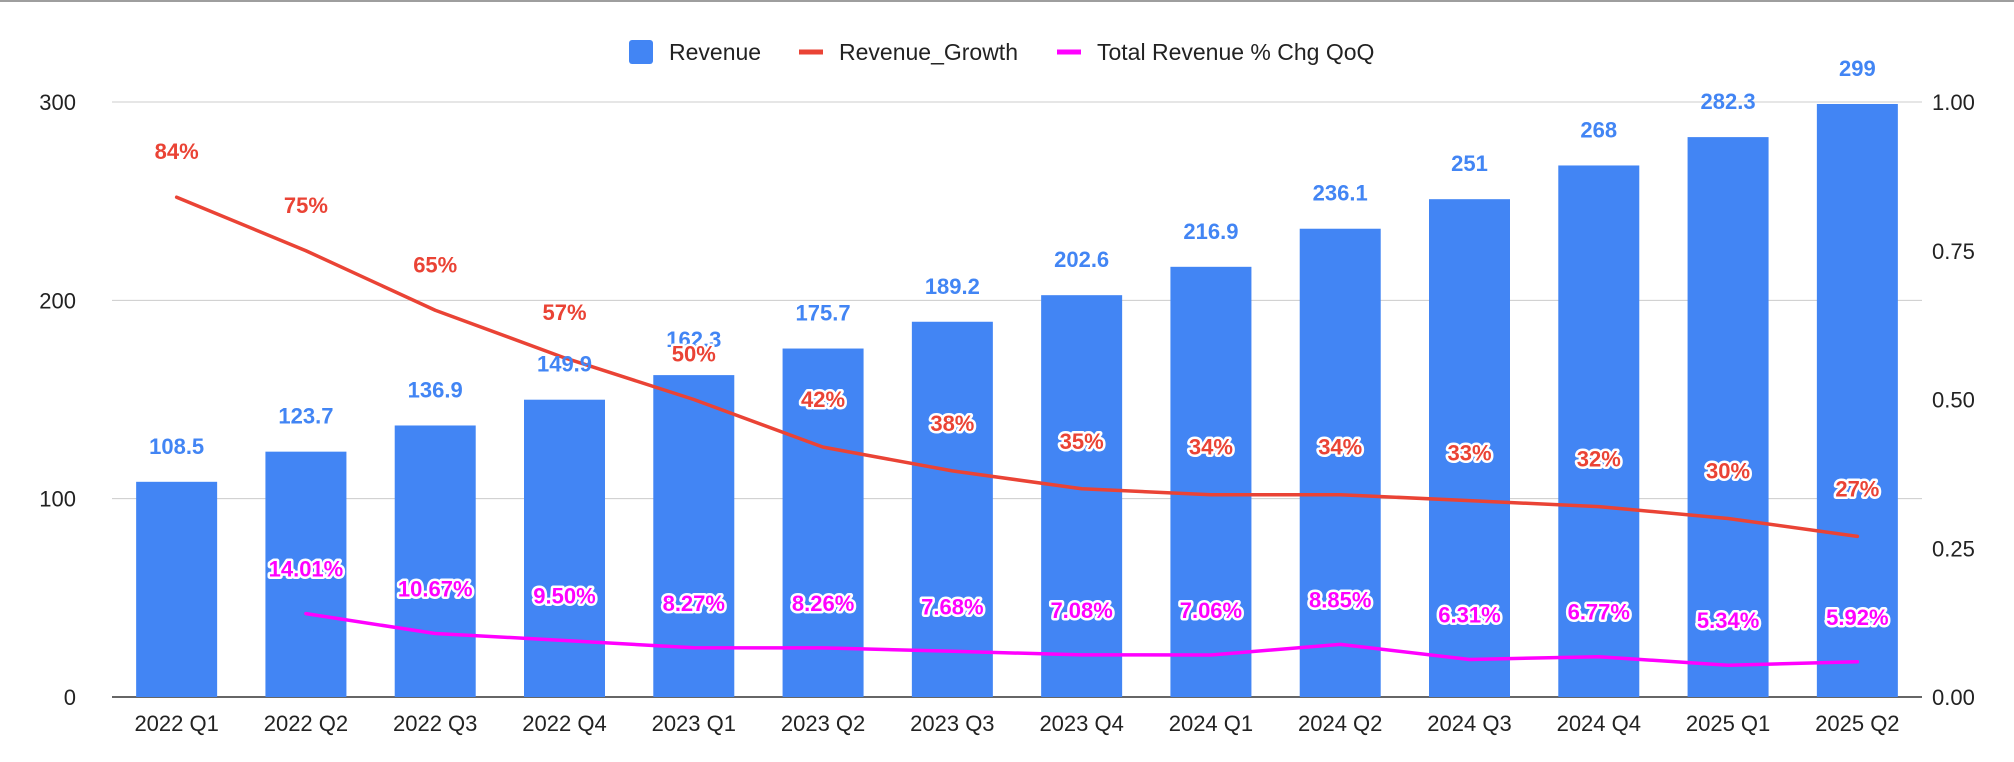  I want to click on x-tick-label: 2022 Q1, so click(176, 723).